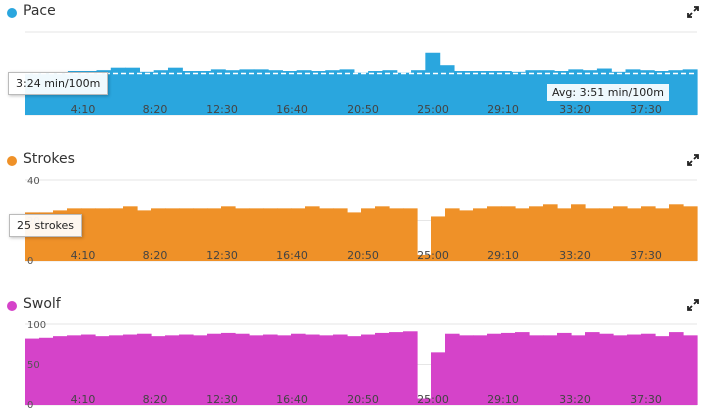 This screenshot has height=417, width=707. What do you see at coordinates (353, 303) in the screenshot?
I see `swolf-header: Swolf` at bounding box center [353, 303].